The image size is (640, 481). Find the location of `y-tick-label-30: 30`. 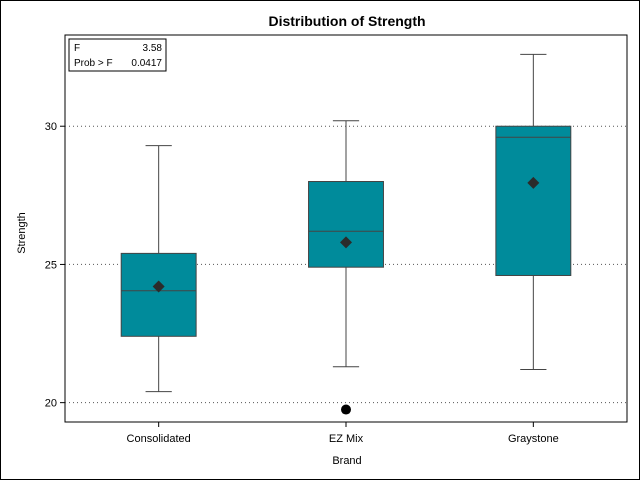

y-tick-label-30: 30 is located at coordinates (51, 127).